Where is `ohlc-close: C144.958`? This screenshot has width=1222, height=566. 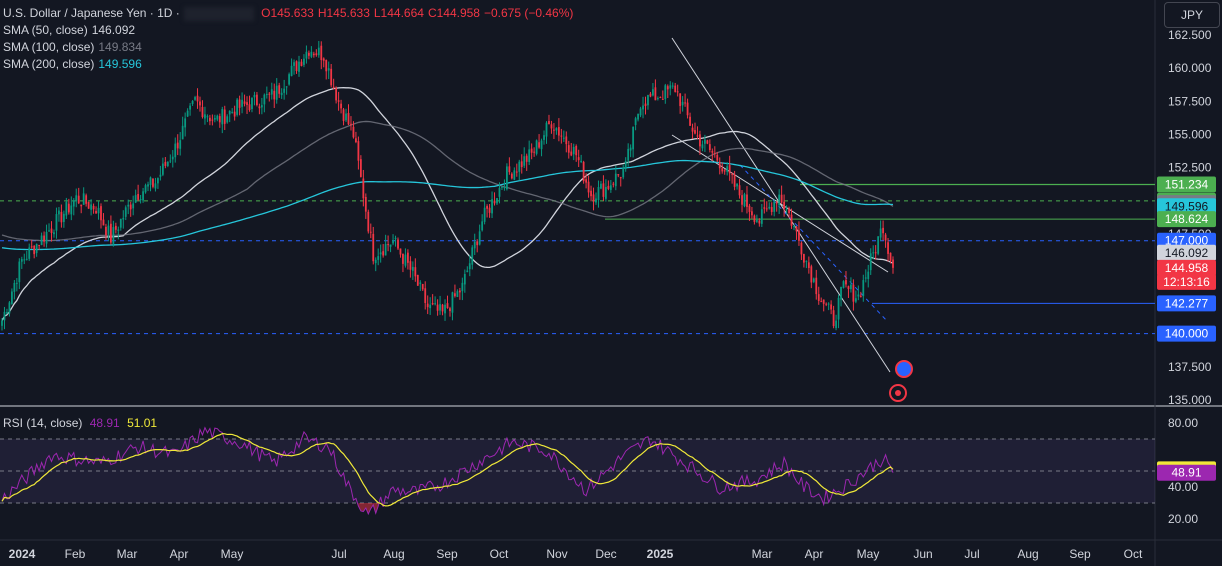 ohlc-close: C144.958 is located at coordinates (453, 13).